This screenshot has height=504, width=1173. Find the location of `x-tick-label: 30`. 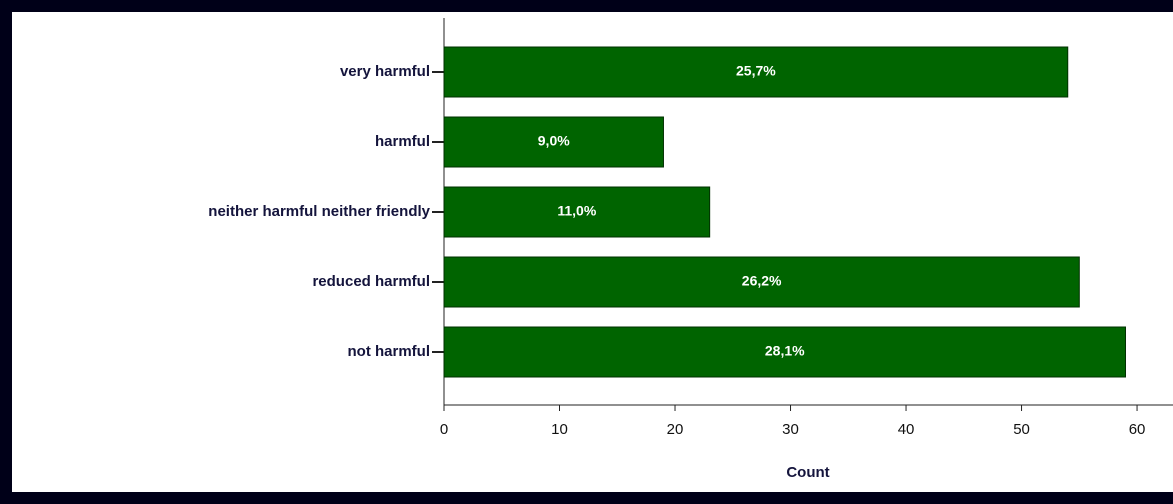

x-tick-label: 30 is located at coordinates (790, 429).